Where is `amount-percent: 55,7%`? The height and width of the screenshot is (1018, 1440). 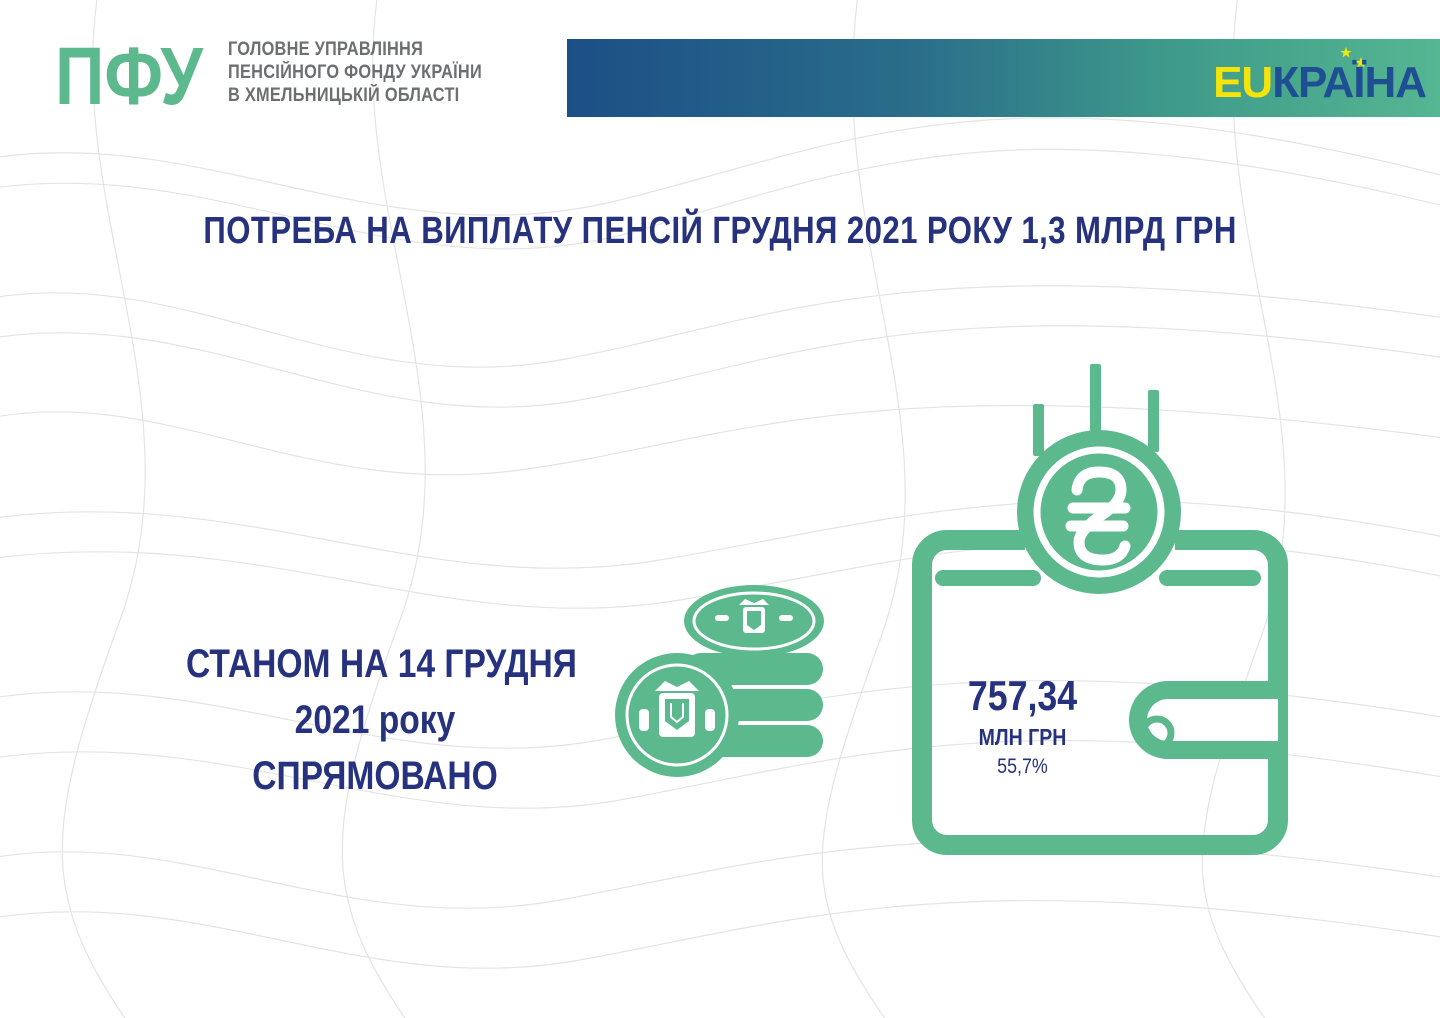 amount-percent: 55,7% is located at coordinates (1022, 766).